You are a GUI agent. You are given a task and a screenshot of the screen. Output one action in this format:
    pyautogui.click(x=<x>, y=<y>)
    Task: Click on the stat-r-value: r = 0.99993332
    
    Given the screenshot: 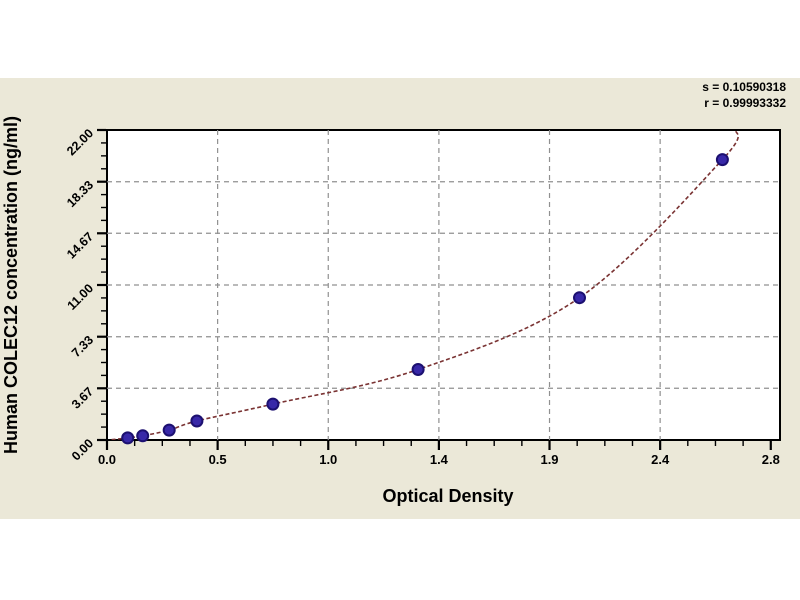 What is the action you would take?
    pyautogui.click(x=745, y=103)
    